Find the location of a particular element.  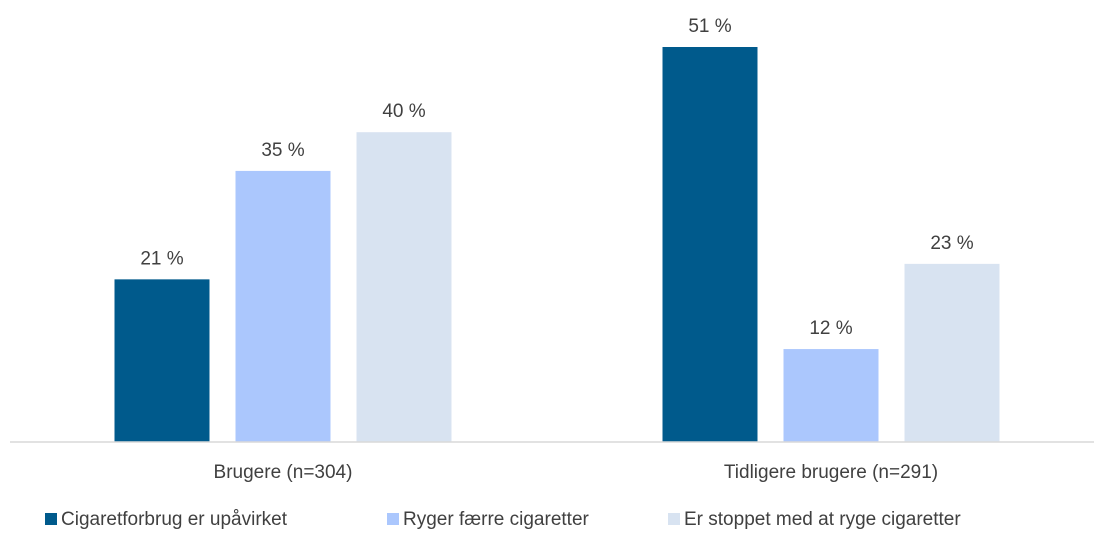

legend-item: Er stoppet med at ryge cigaretter is located at coordinates (814, 519).